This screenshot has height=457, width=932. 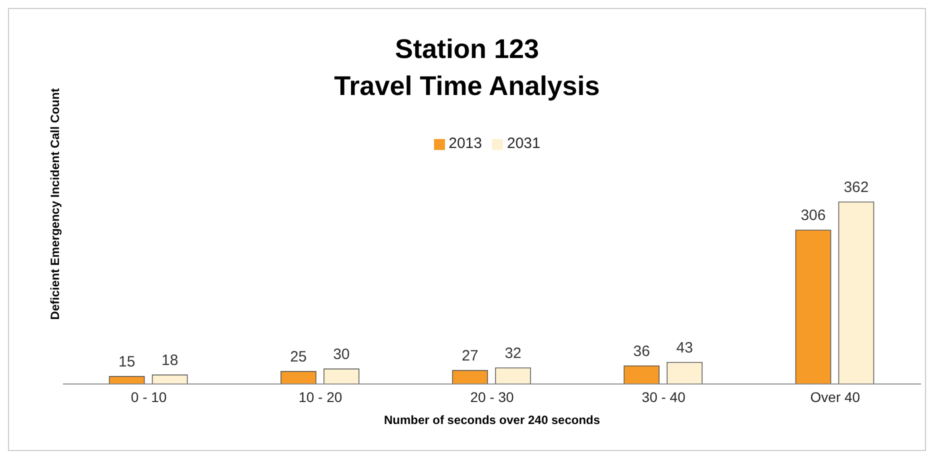 I want to click on data-label: 362, so click(x=856, y=187).